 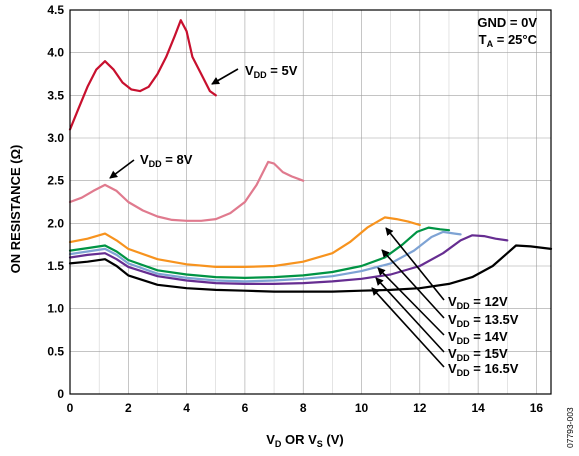 What do you see at coordinates (55, 309) in the screenshot?
I see `y-tick-label: 1.0` at bounding box center [55, 309].